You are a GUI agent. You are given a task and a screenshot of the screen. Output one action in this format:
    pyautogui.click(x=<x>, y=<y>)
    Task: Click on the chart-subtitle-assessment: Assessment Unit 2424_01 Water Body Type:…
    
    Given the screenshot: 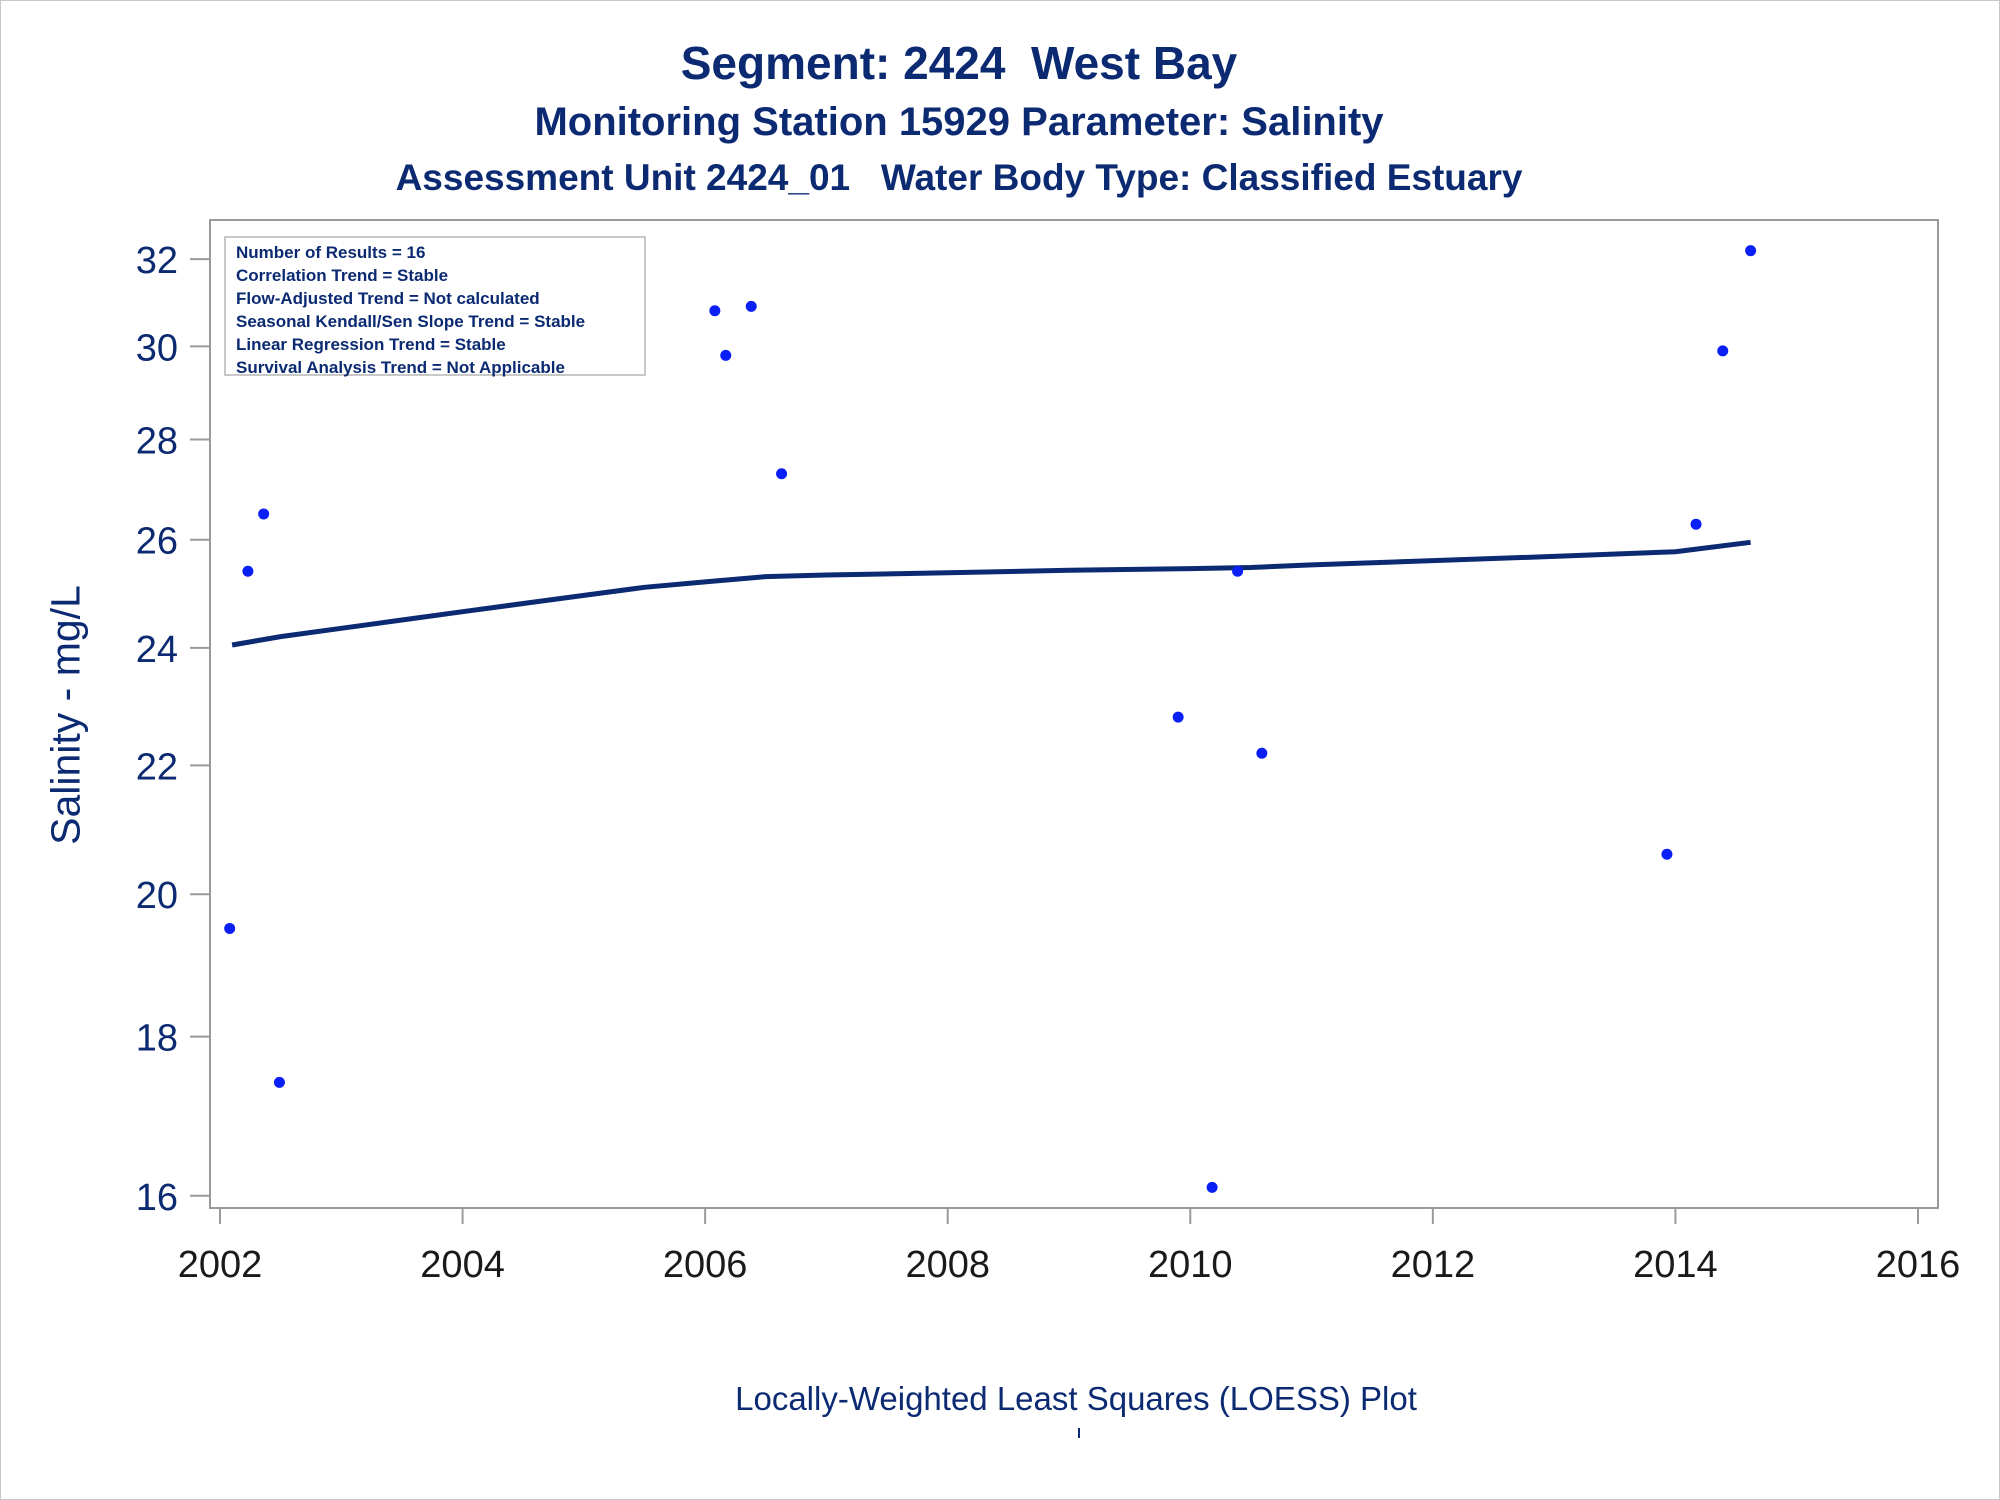 What is the action you would take?
    pyautogui.click(x=959, y=177)
    